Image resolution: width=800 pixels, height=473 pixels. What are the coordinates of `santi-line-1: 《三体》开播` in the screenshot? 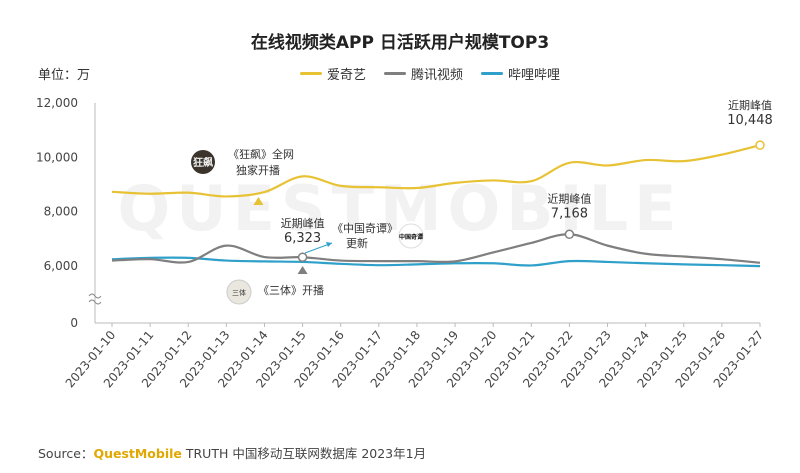 It's located at (291, 290).